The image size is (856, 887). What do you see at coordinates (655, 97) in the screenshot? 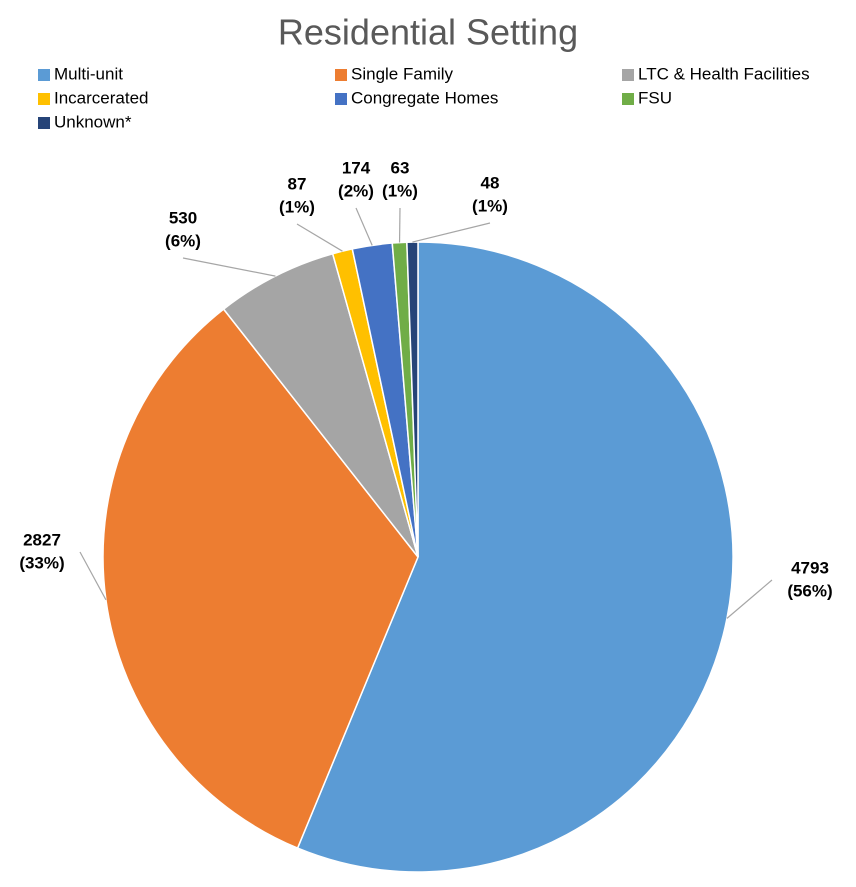
I see `legend-label: FSU` at bounding box center [655, 97].